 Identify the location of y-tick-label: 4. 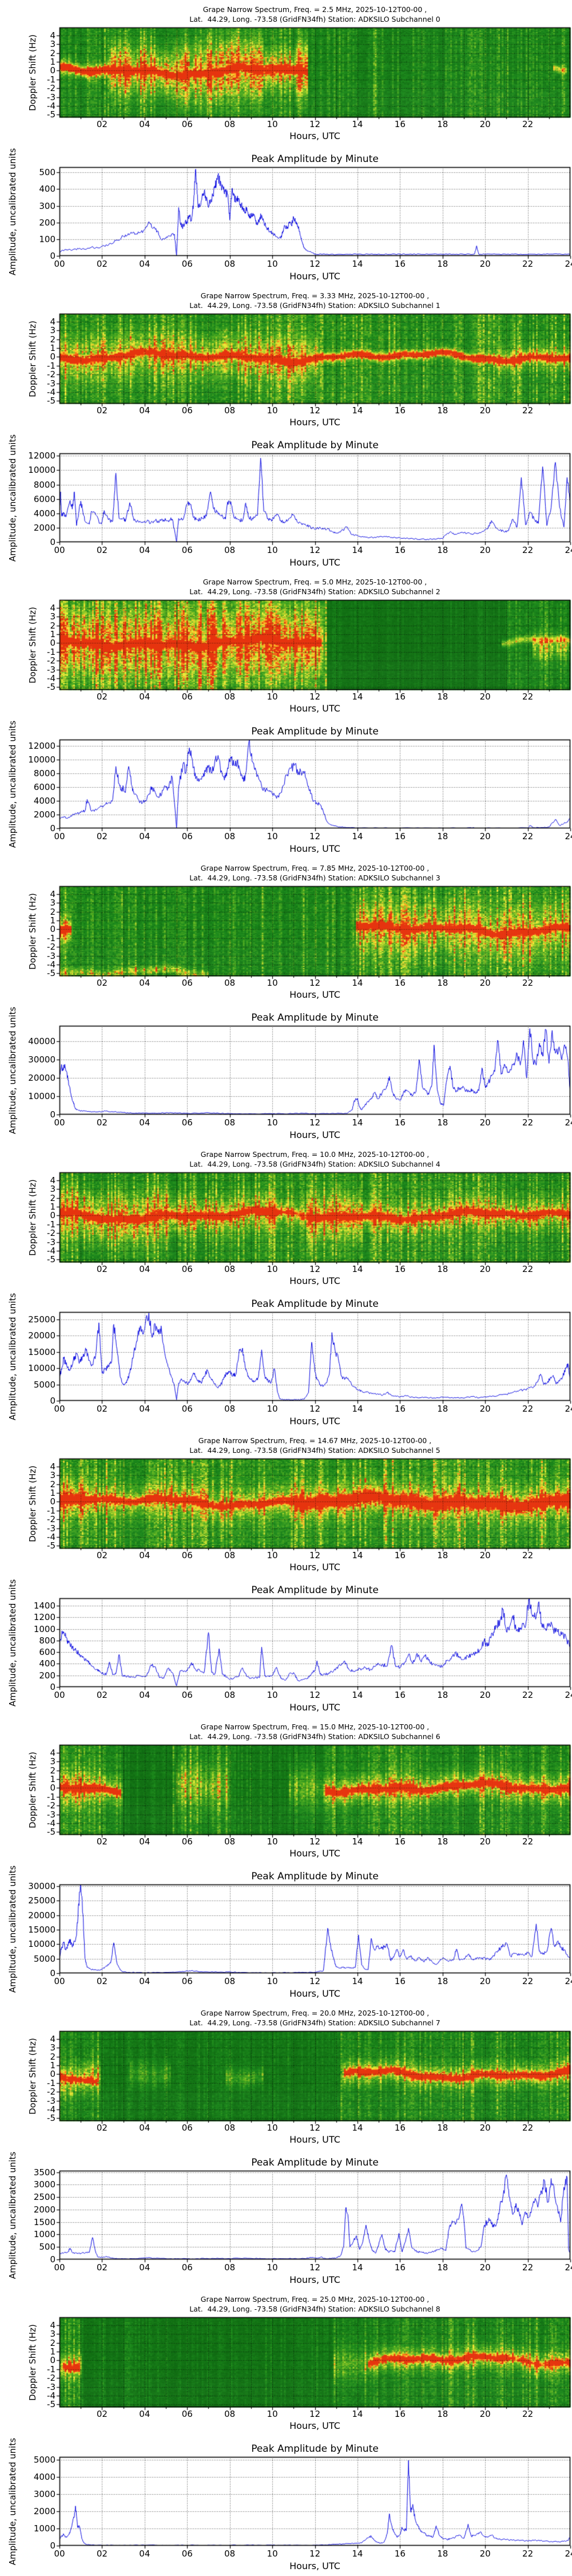
(52, 607).